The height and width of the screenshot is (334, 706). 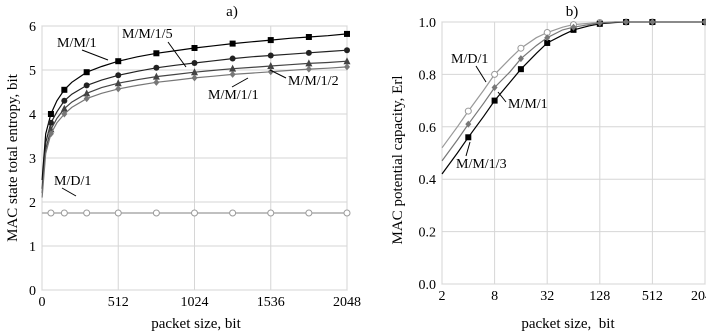 I want to click on panel-a-x-tick-label: 2048, so click(x=347, y=302).